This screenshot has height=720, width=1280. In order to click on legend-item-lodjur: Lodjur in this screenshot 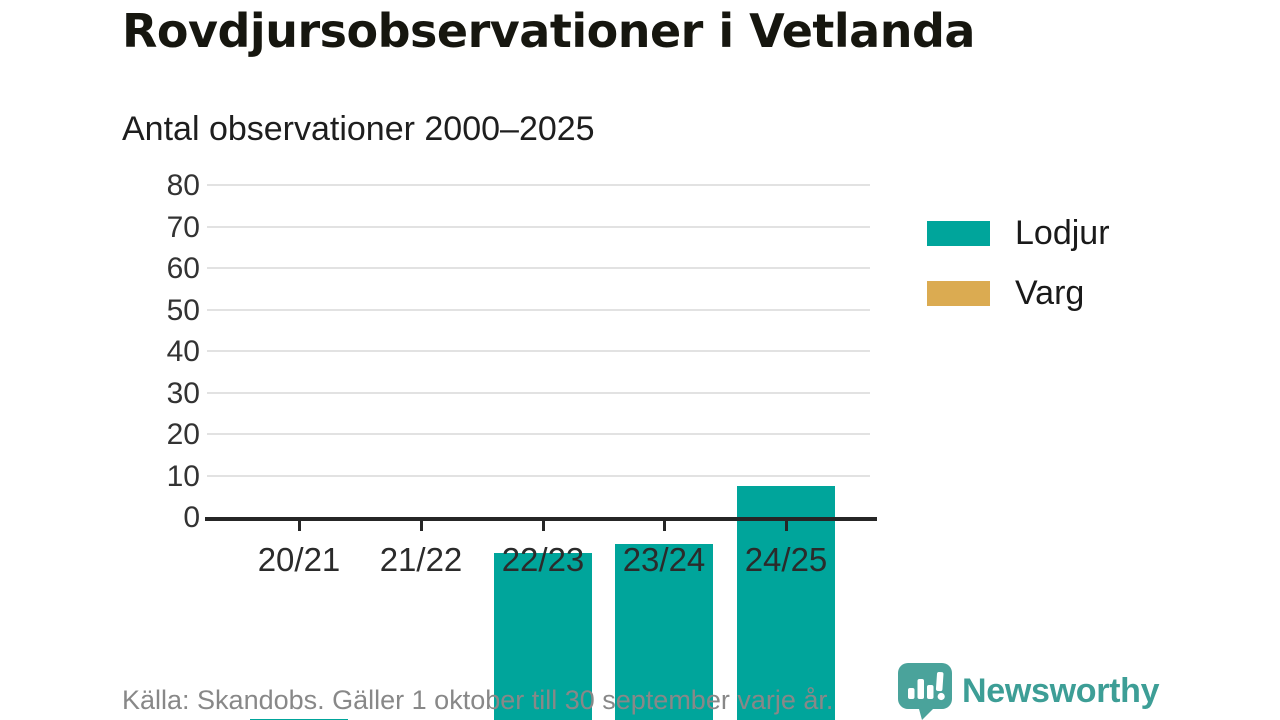, I will do `click(1018, 233)`.